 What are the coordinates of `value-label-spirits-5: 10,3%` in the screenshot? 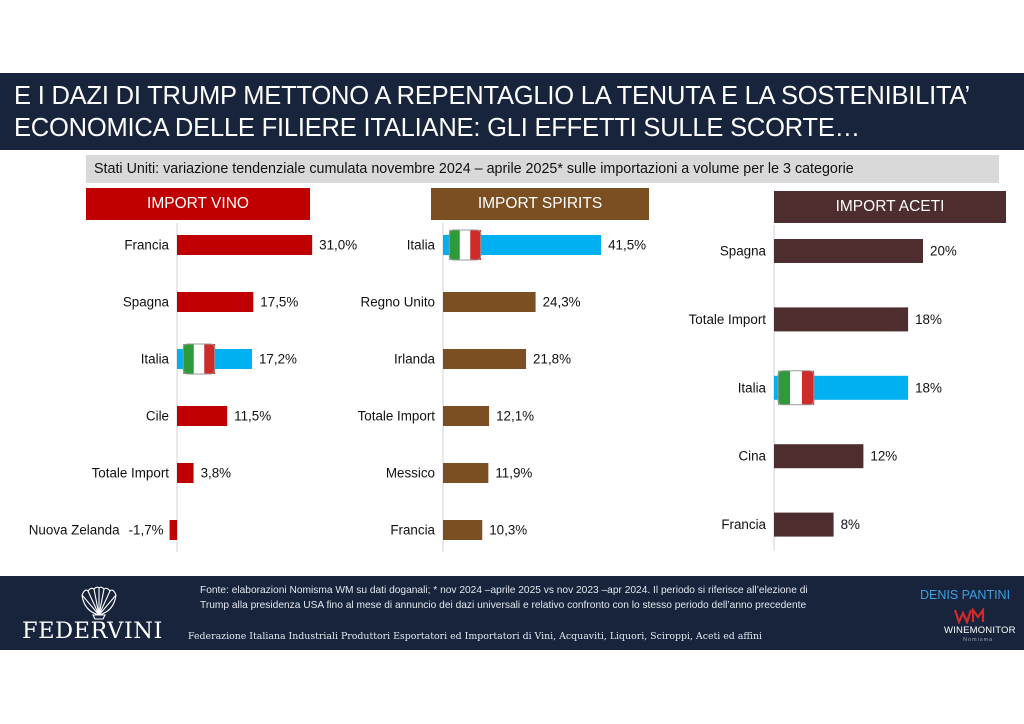 It's located at (508, 530).